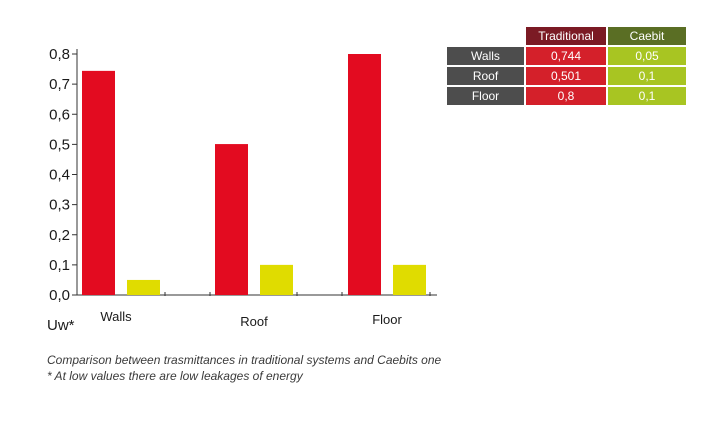  What do you see at coordinates (387, 319) in the screenshot?
I see `x-tick-label: Floor` at bounding box center [387, 319].